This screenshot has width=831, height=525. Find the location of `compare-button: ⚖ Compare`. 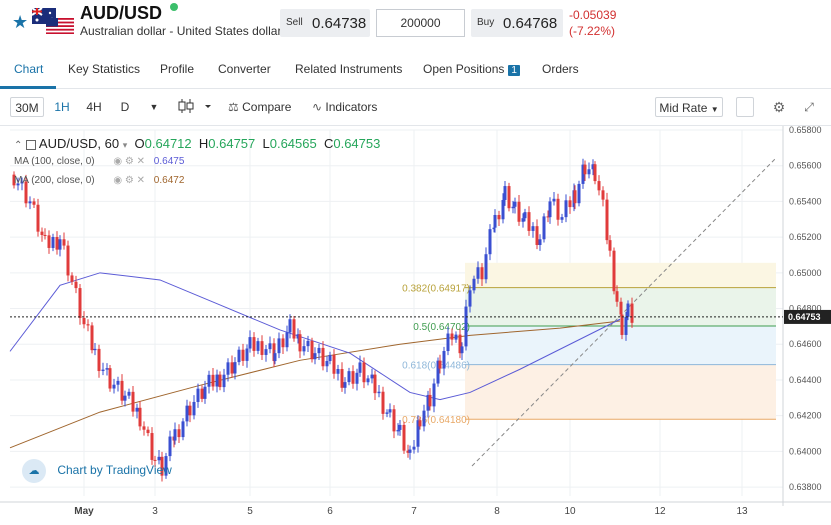

compare-button: ⚖ Compare is located at coordinates (263, 107).